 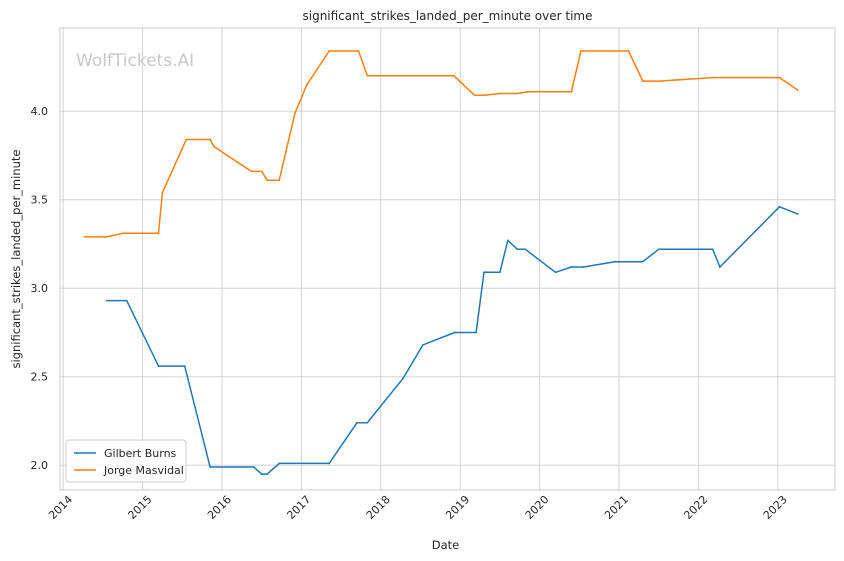 What do you see at coordinates (135, 61) in the screenshot?
I see `watermark: WolfTickets.AI` at bounding box center [135, 61].